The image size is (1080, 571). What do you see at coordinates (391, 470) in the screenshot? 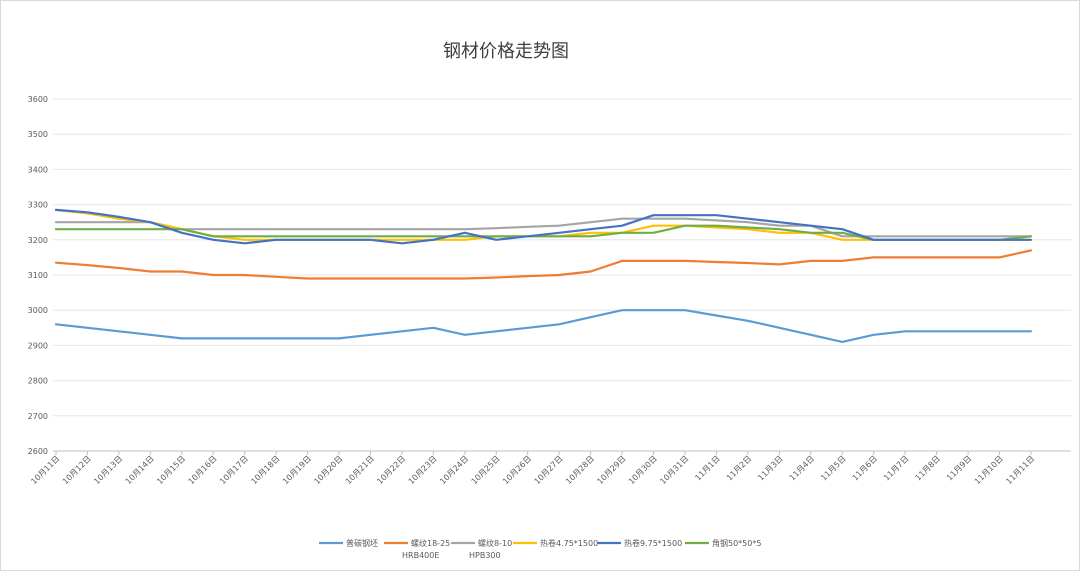
I see `x-tick-label: 10月22日` at bounding box center [391, 470].